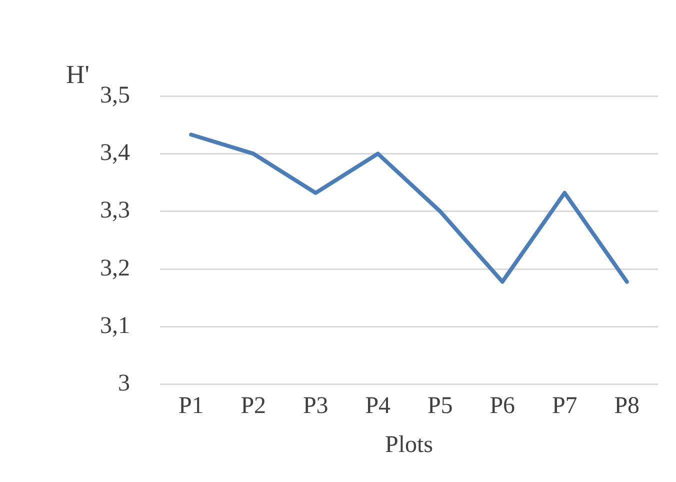 This screenshot has width=676, height=482. What do you see at coordinates (115, 153) in the screenshot?
I see `y-tick-label: 3,4` at bounding box center [115, 153].